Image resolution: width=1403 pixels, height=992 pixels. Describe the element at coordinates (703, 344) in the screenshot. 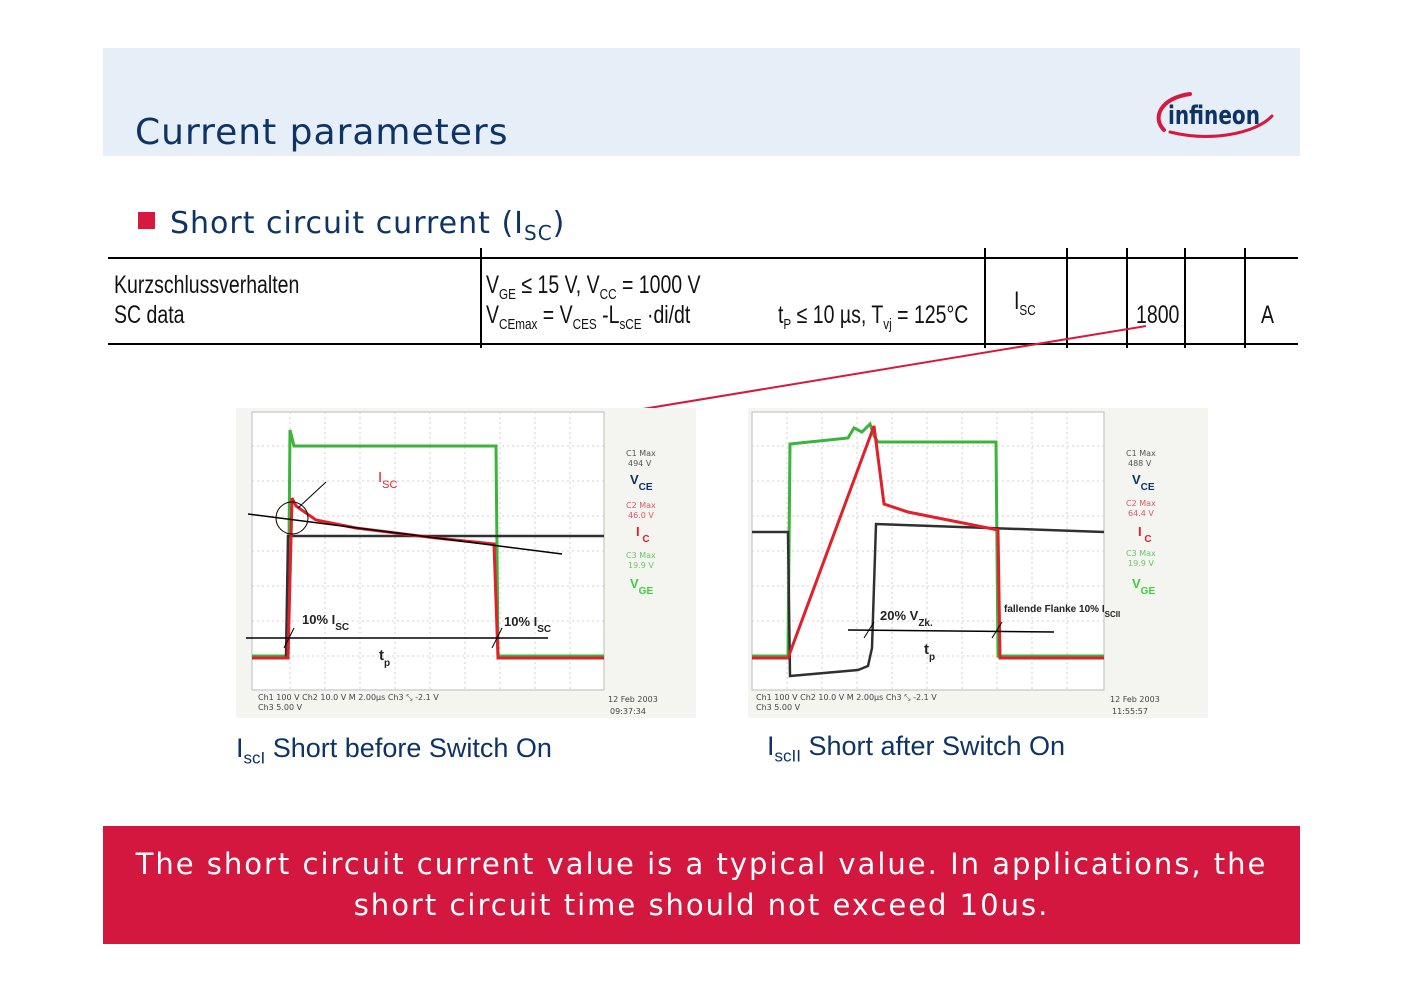

I see `spec-bottom-rule` at that location.